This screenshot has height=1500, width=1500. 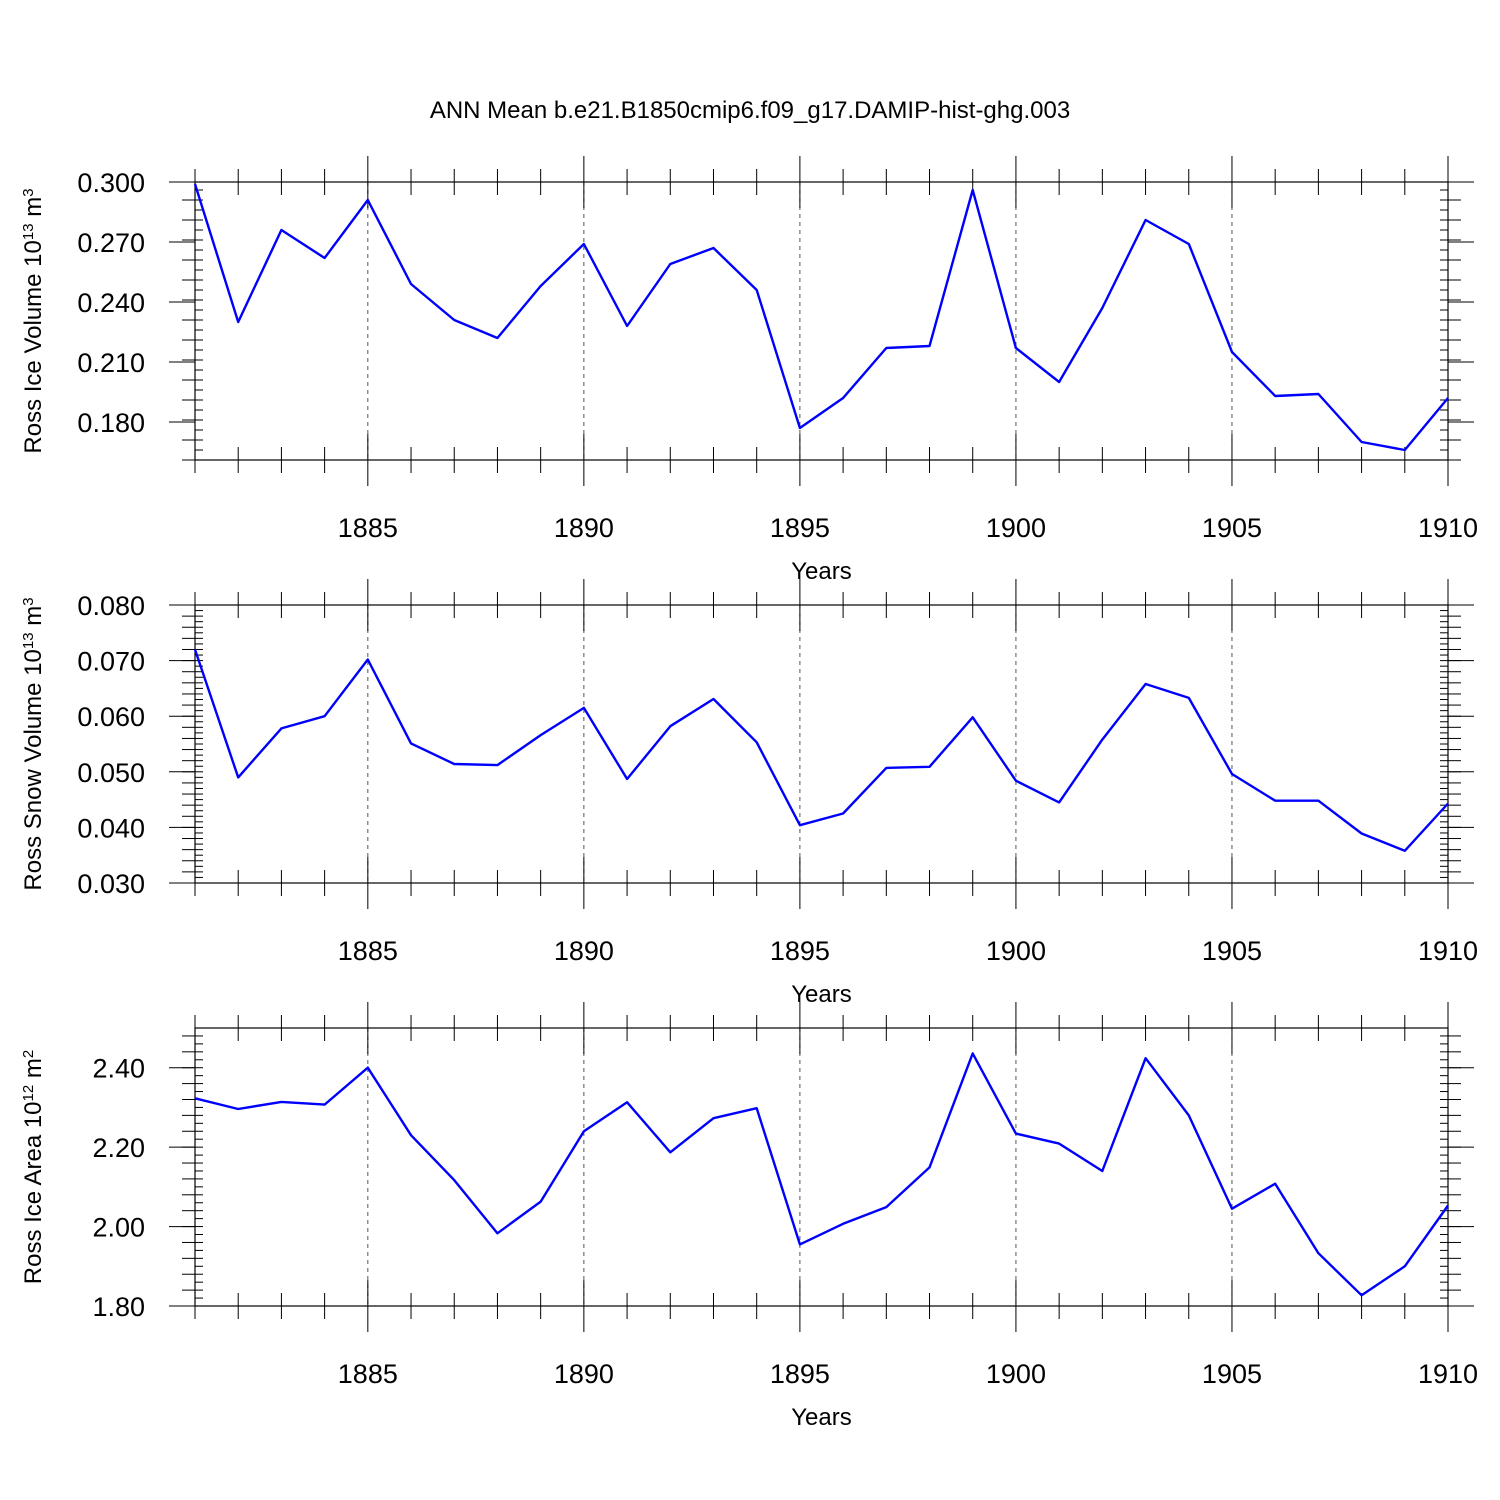 What do you see at coordinates (33, 346) in the screenshot?
I see `y-axis-title-text: Ross Ice Volume 10` at bounding box center [33, 346].